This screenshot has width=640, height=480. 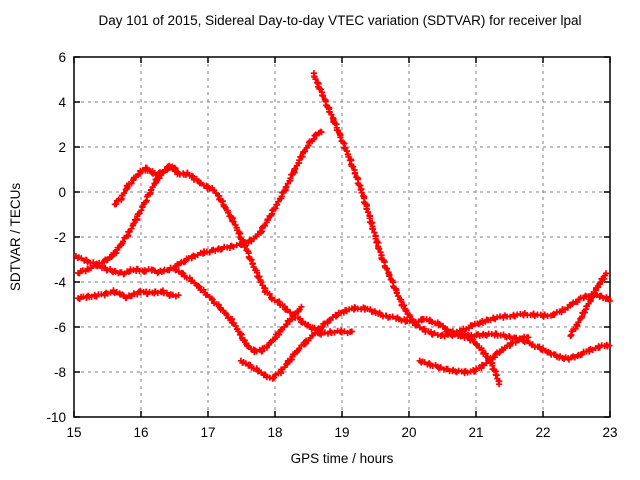 What do you see at coordinates (128, 294) in the screenshot?
I see `trace-markers-left-low-band` at bounding box center [128, 294].